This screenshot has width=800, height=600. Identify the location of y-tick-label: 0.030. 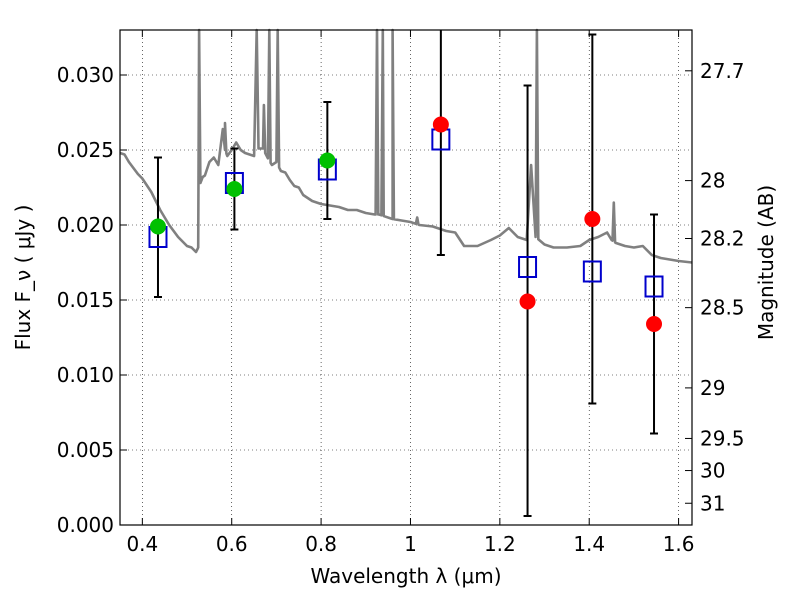
(85, 75).